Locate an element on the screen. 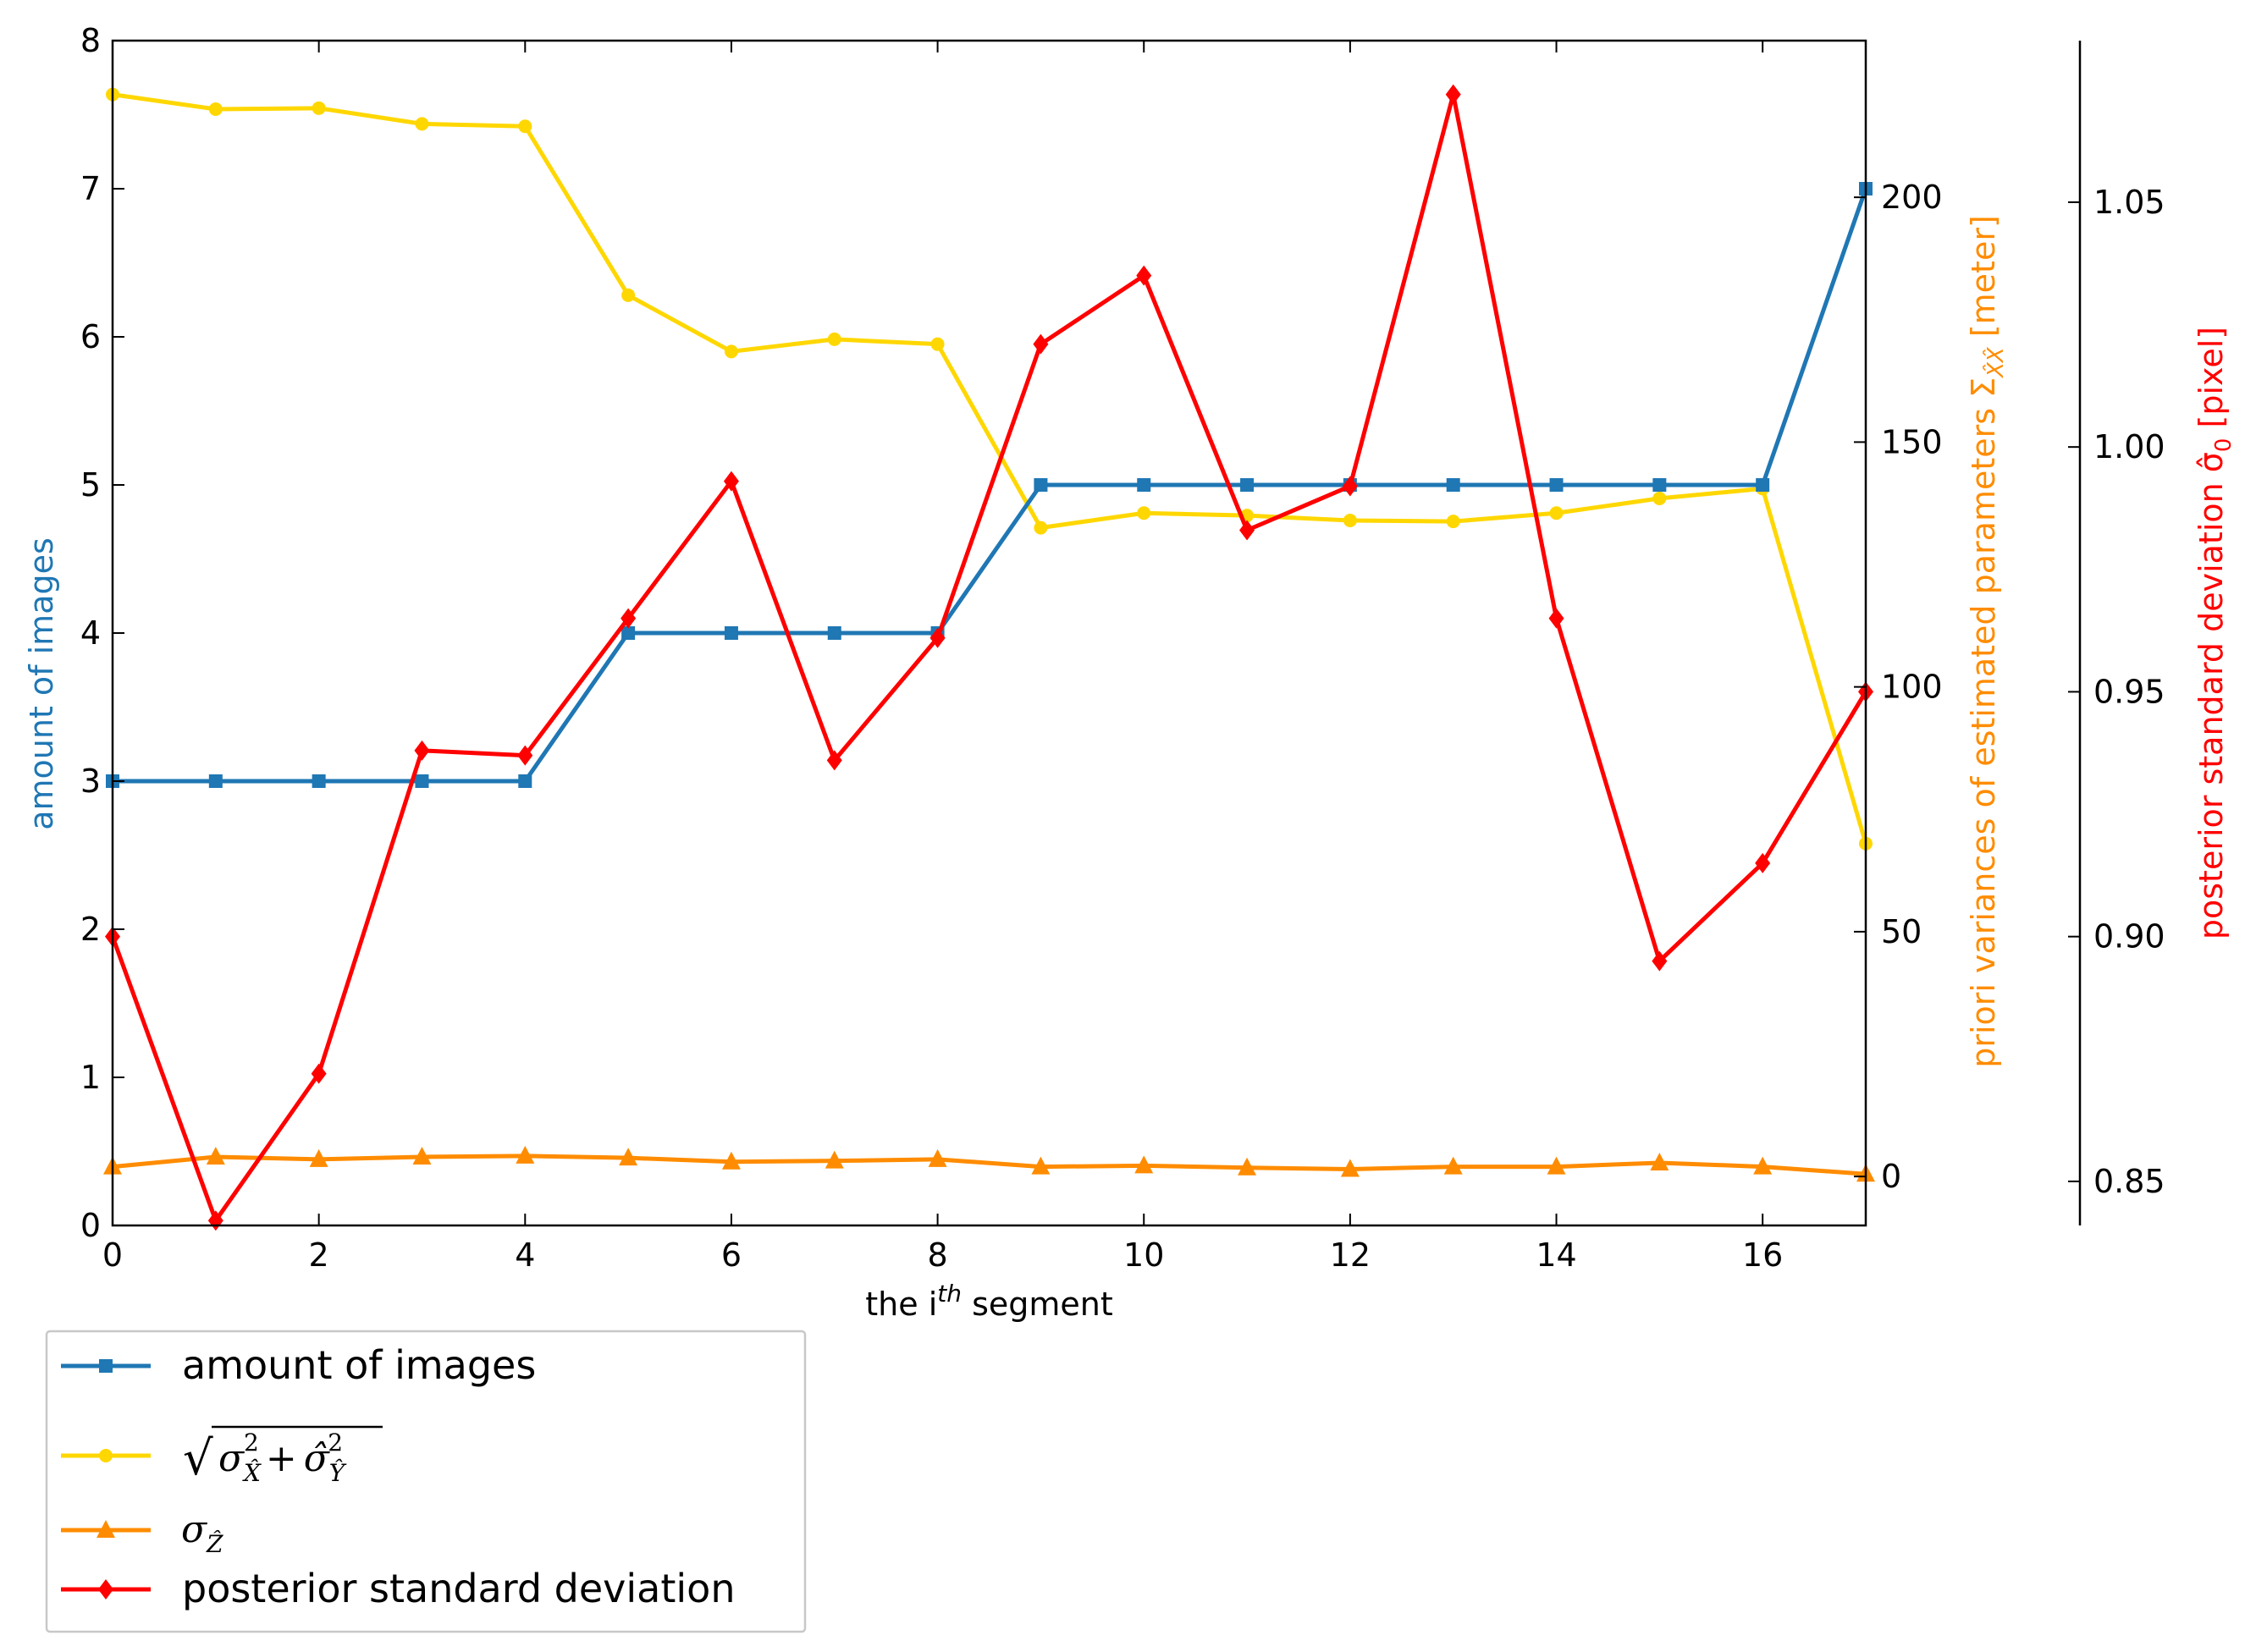 The height and width of the screenshot is (1652, 2245). x-axis-label-sup: th is located at coordinates (949, 1294).